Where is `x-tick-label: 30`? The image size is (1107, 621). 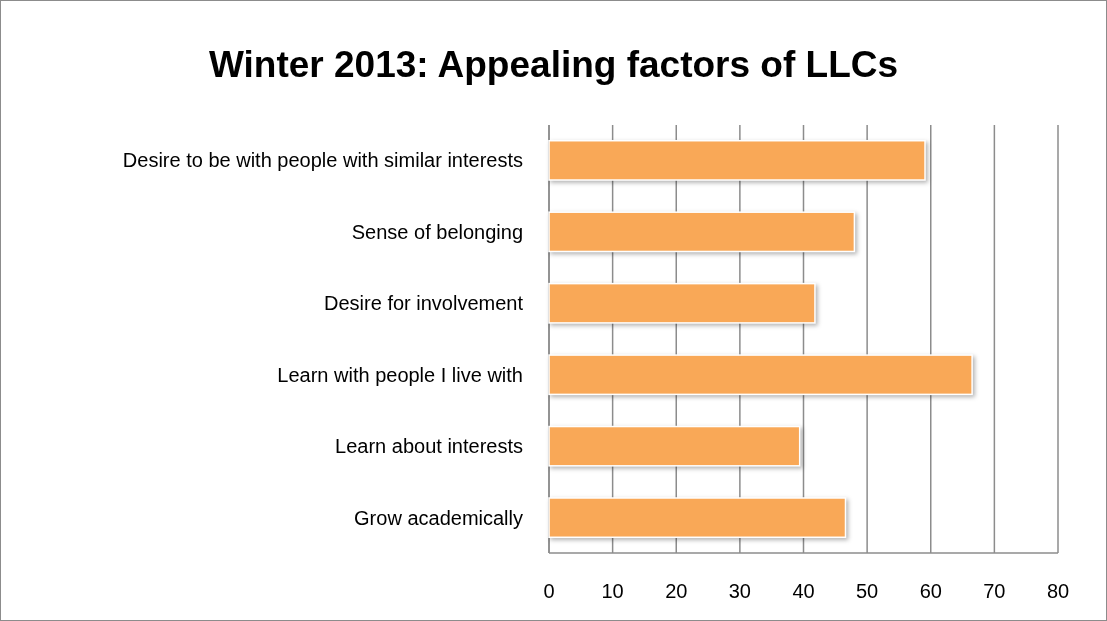
x-tick-label: 30 is located at coordinates (739, 591).